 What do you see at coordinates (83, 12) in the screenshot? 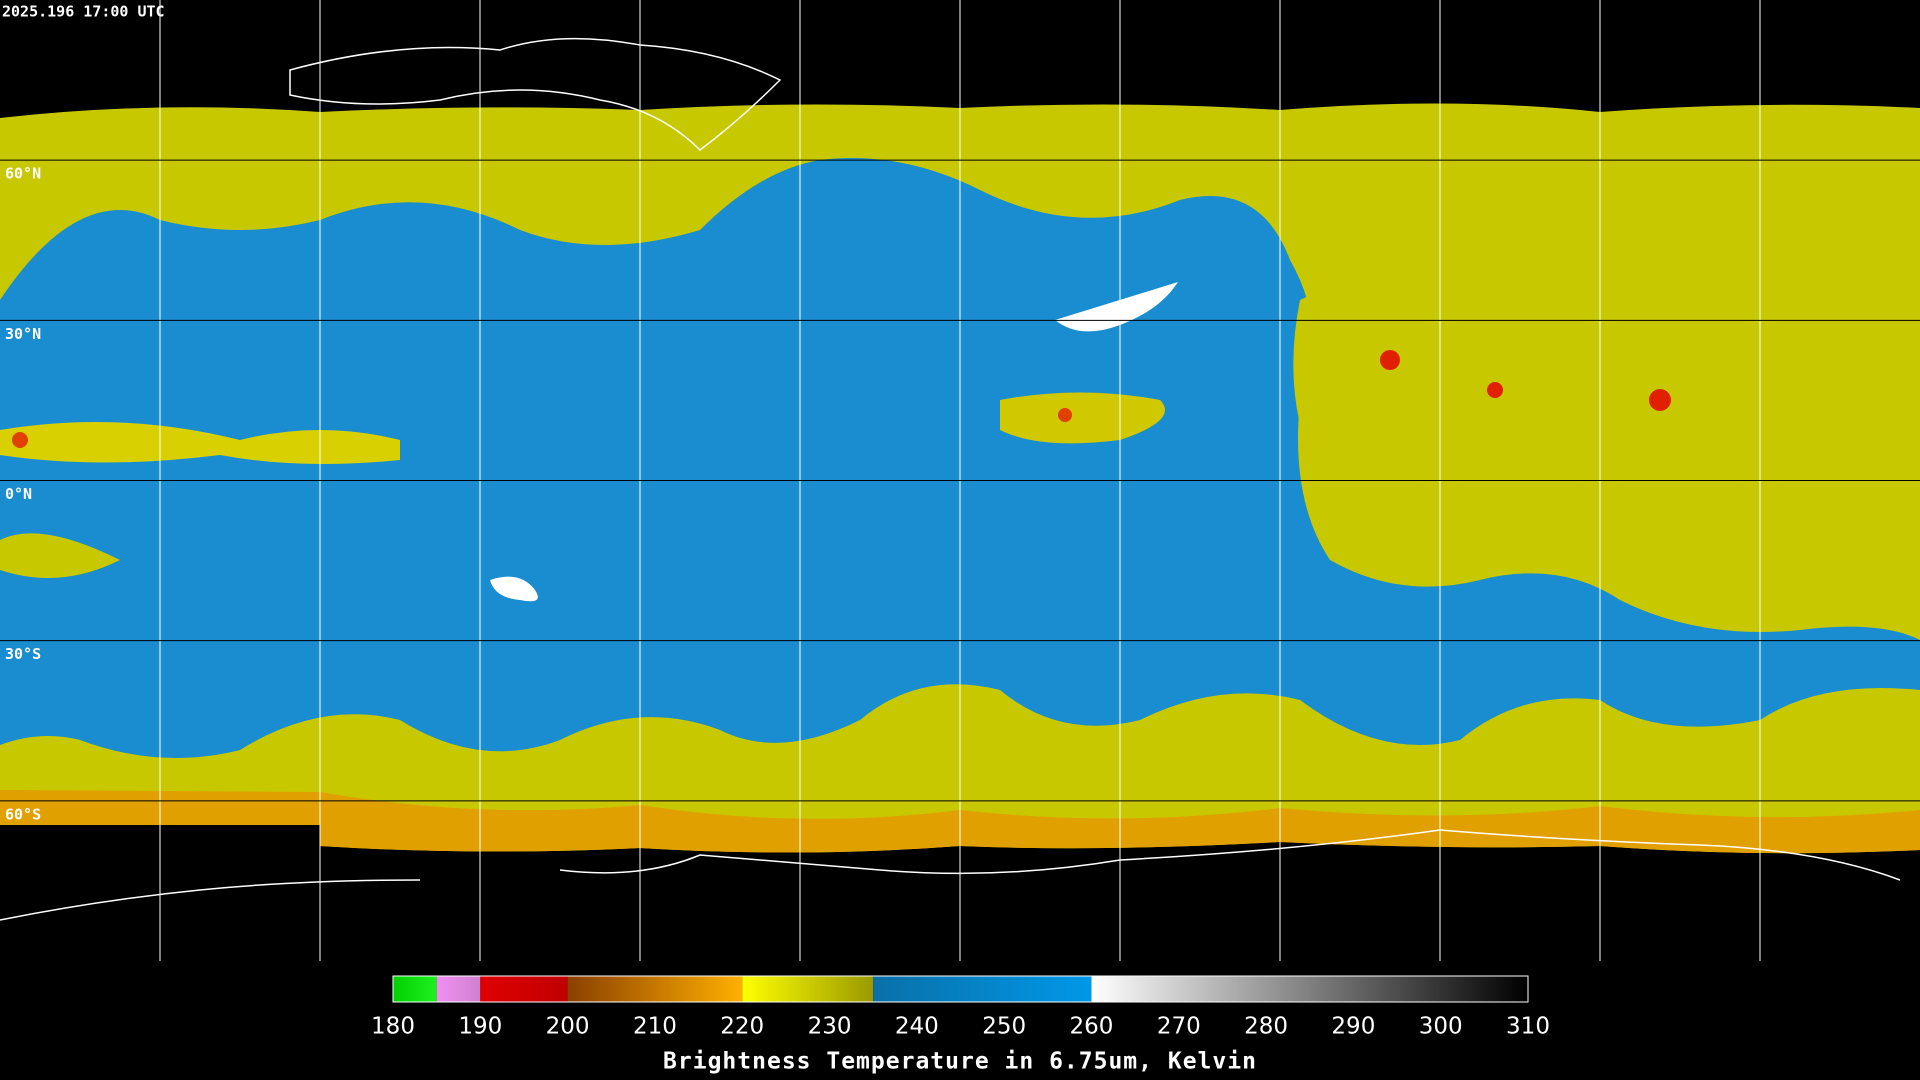
I see `timestamp: 2025.196 17:00 UTC` at bounding box center [83, 12].